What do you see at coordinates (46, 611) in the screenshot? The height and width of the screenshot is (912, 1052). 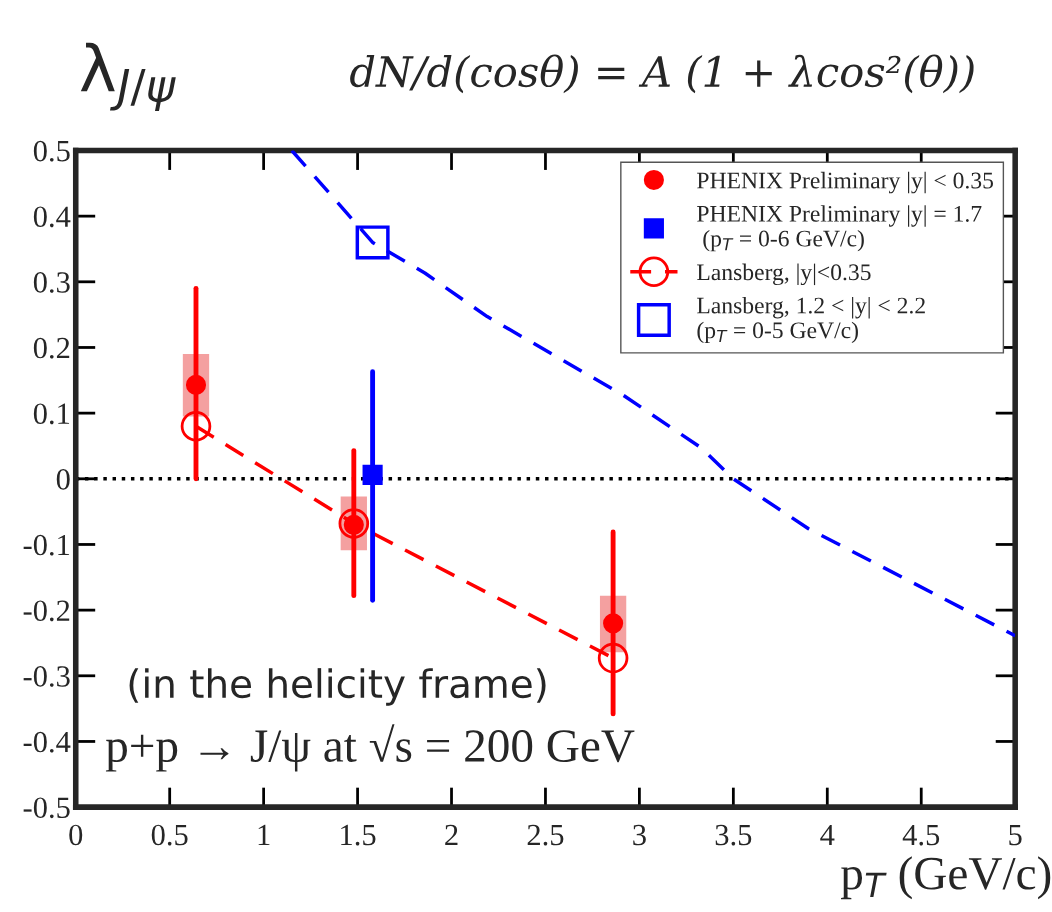 I see `y-tick-label: -0.2` at bounding box center [46, 611].